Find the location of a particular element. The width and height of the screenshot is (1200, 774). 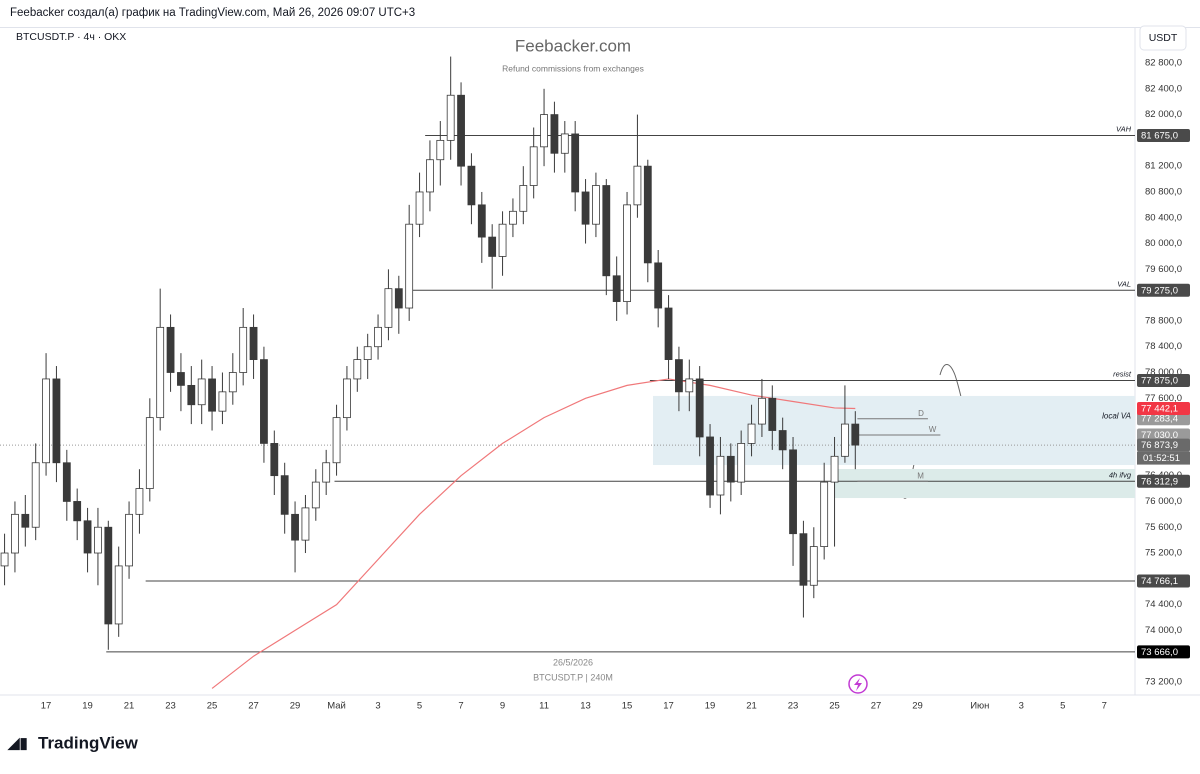

watermark-sub: Refund commissions from exchanges is located at coordinates (573, 68).